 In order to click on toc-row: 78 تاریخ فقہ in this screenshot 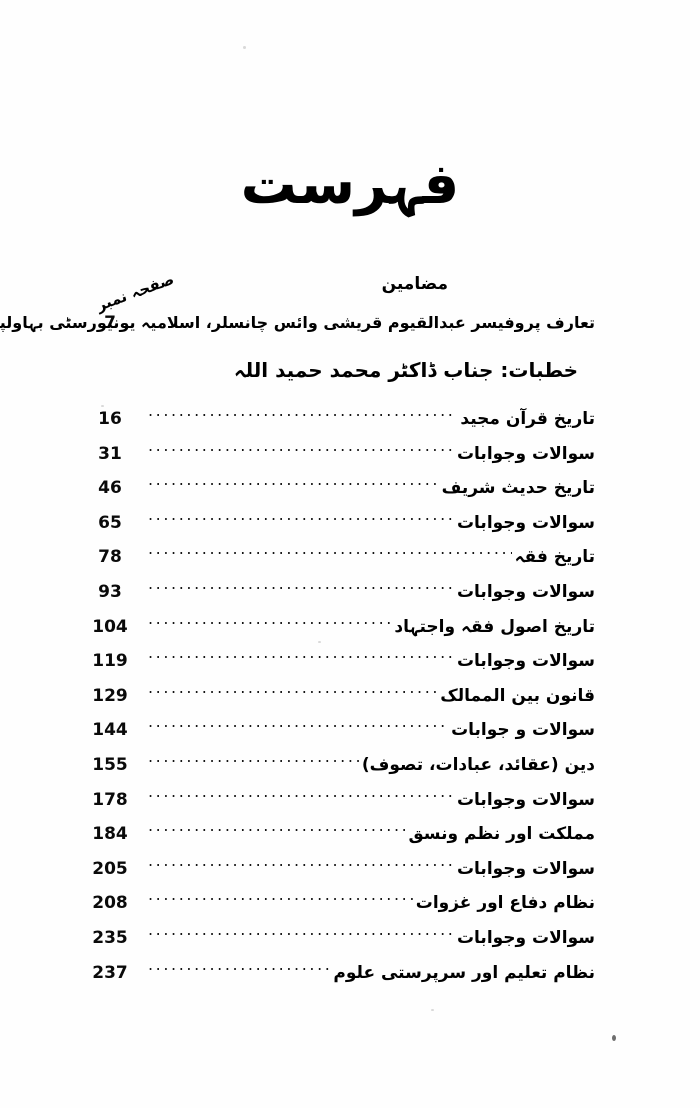, I will do `click(350, 561)`.